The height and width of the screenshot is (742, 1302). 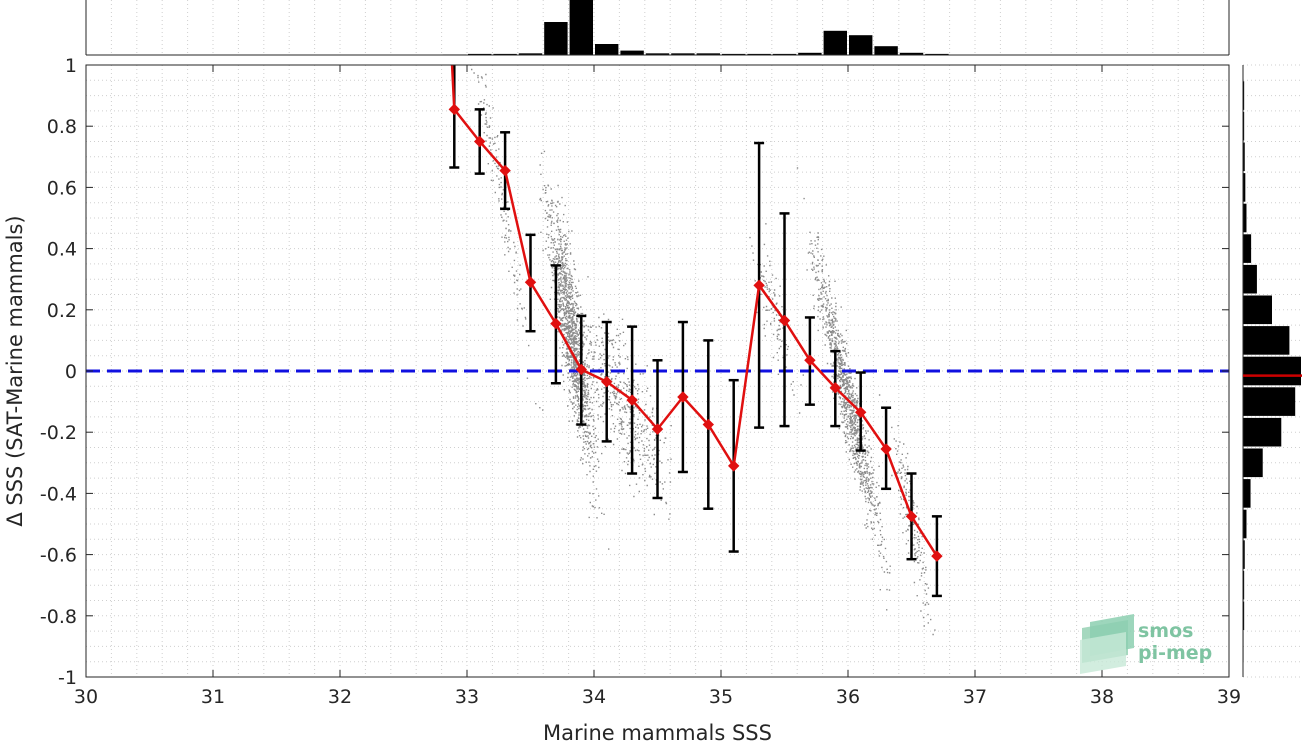 What do you see at coordinates (15, 370) in the screenshot?
I see `y-axis-title: Δ SSS (SAT-Marine mammals)` at bounding box center [15, 370].